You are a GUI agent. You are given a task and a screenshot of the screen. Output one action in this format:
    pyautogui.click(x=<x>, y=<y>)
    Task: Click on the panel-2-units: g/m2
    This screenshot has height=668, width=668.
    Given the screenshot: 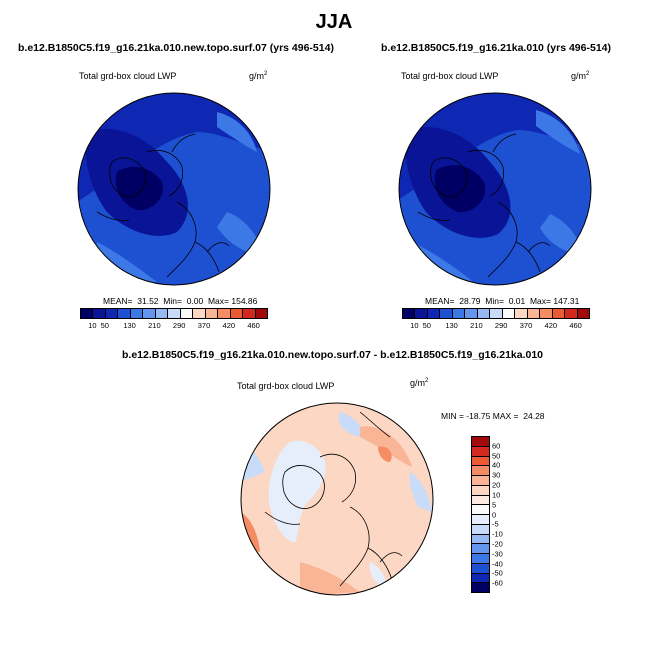 What is the action you would take?
    pyautogui.click(x=580, y=76)
    